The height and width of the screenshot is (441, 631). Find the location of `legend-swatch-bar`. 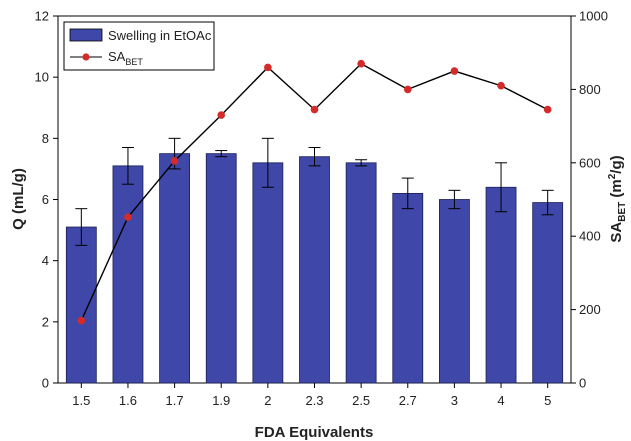

legend-swatch-bar is located at coordinates (86, 35).